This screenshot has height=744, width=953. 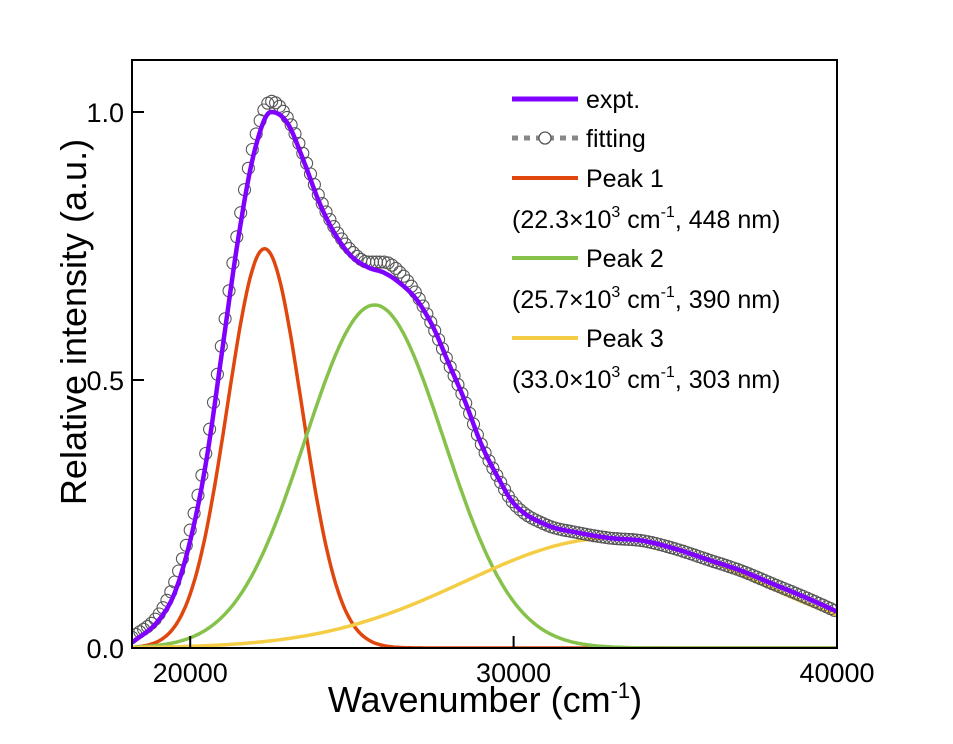 I want to click on y-tick-label: 0.0, so click(x=105, y=649).